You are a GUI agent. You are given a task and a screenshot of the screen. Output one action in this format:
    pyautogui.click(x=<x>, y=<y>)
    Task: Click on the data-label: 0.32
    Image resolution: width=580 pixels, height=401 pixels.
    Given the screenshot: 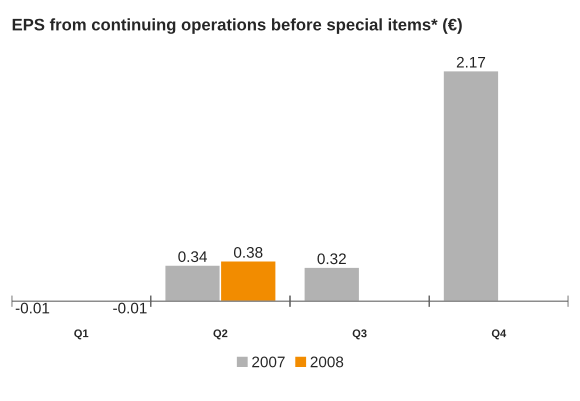 What is the action you would take?
    pyautogui.click(x=331, y=258)
    